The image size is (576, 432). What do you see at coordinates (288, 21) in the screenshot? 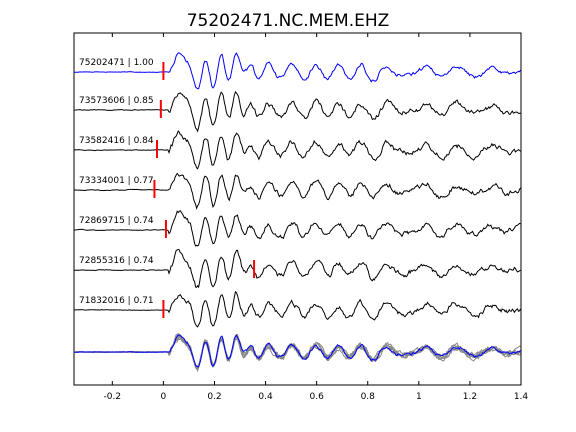
I see `plot-title: 75202471.NC.MEM.EHZ` at bounding box center [288, 21].